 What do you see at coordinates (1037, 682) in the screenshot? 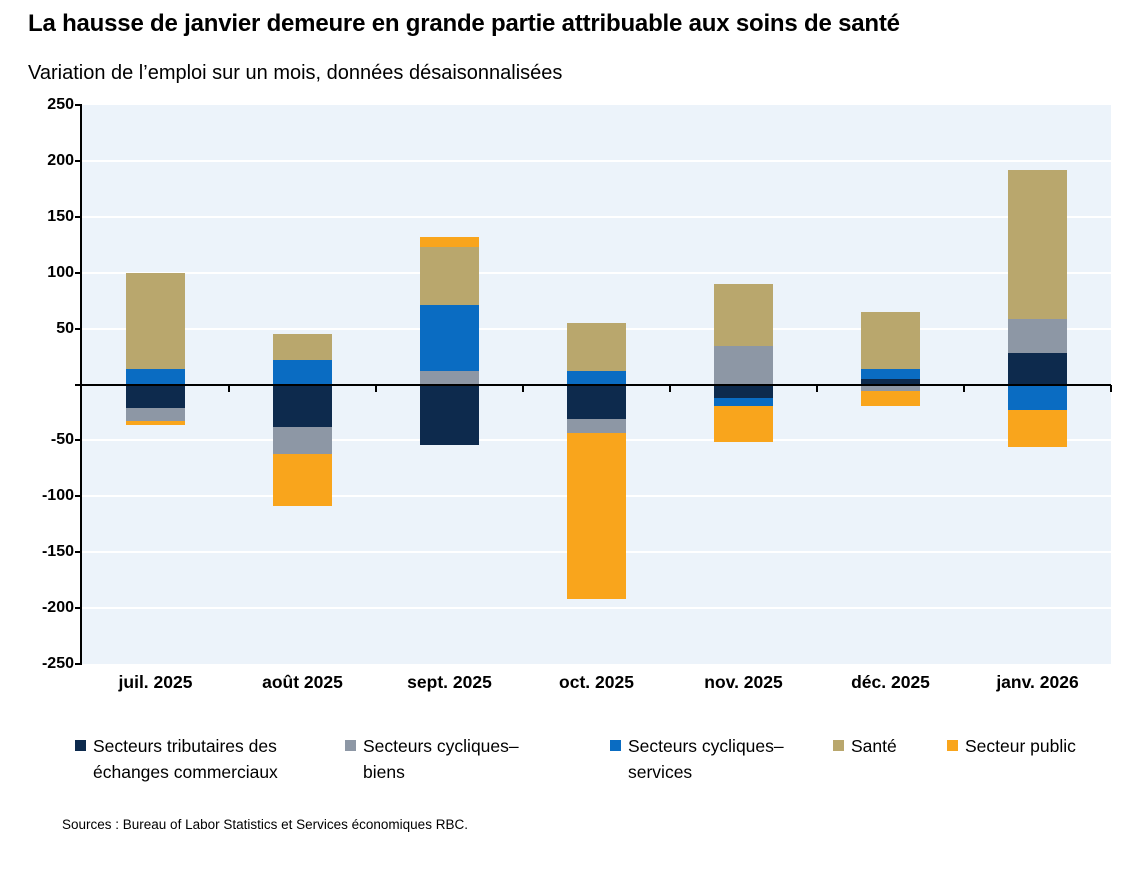
I see `x-tick-label: janv. 2026` at bounding box center [1037, 682].